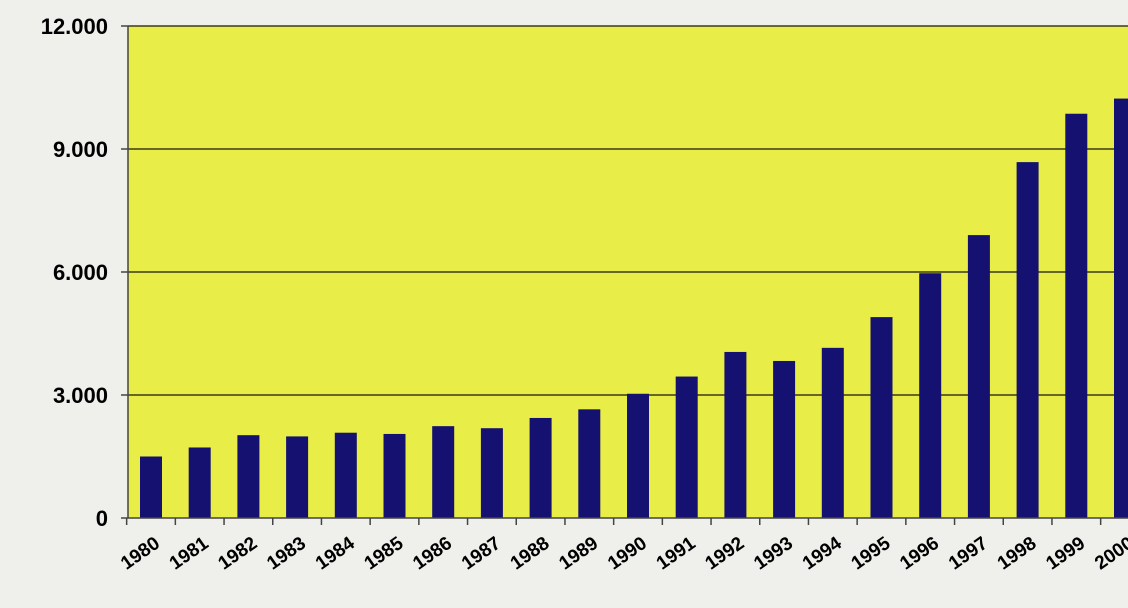  Describe the element at coordinates (530, 553) in the screenshot. I see `x-tick-label: 1988` at that location.